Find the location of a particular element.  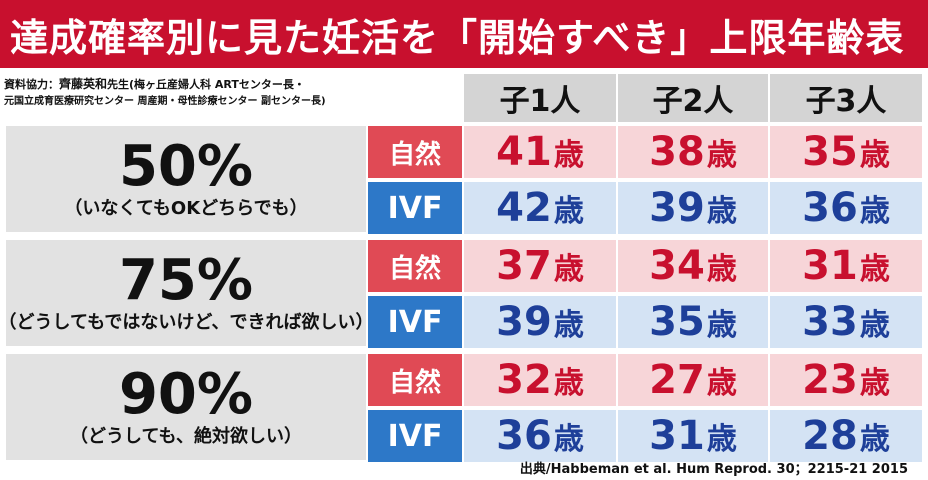

age-cell: 42 歳 is located at coordinates (540, 208).